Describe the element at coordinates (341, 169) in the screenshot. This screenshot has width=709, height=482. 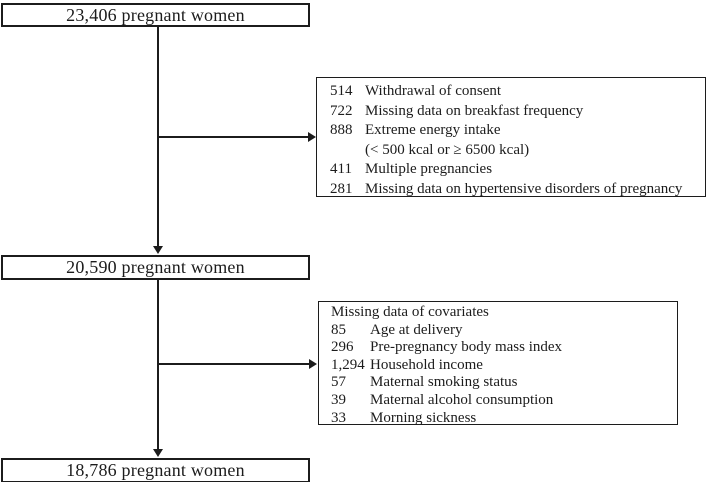
I see `exclusion-count: 411` at that location.